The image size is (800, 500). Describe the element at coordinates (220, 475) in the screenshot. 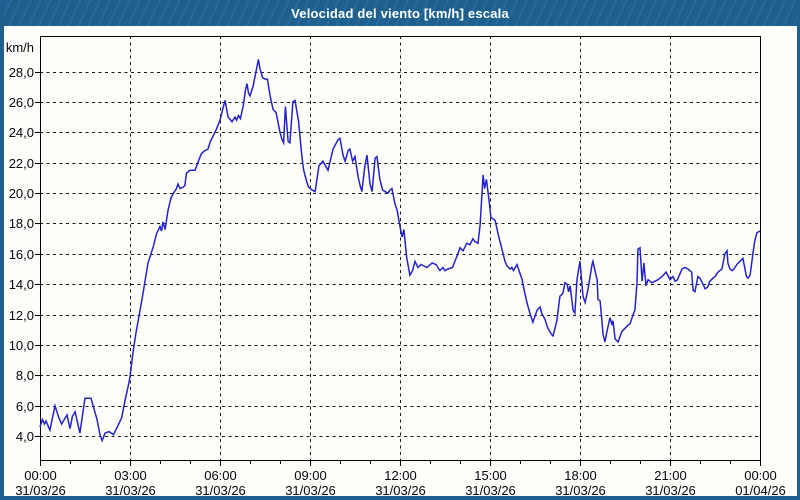

I see `x-tick-time-label: 06:00` at that location.